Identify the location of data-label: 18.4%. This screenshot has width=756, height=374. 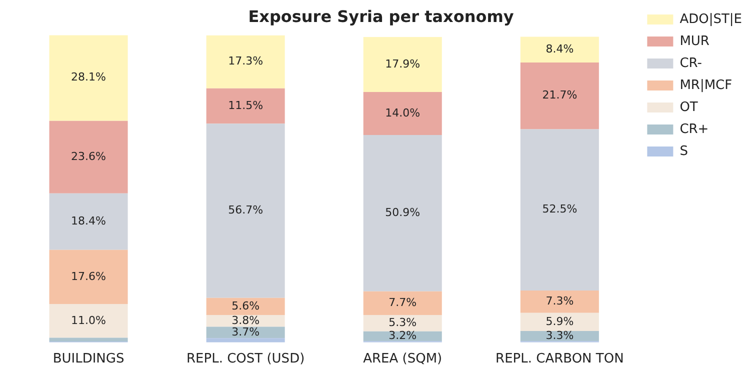
(88, 221).